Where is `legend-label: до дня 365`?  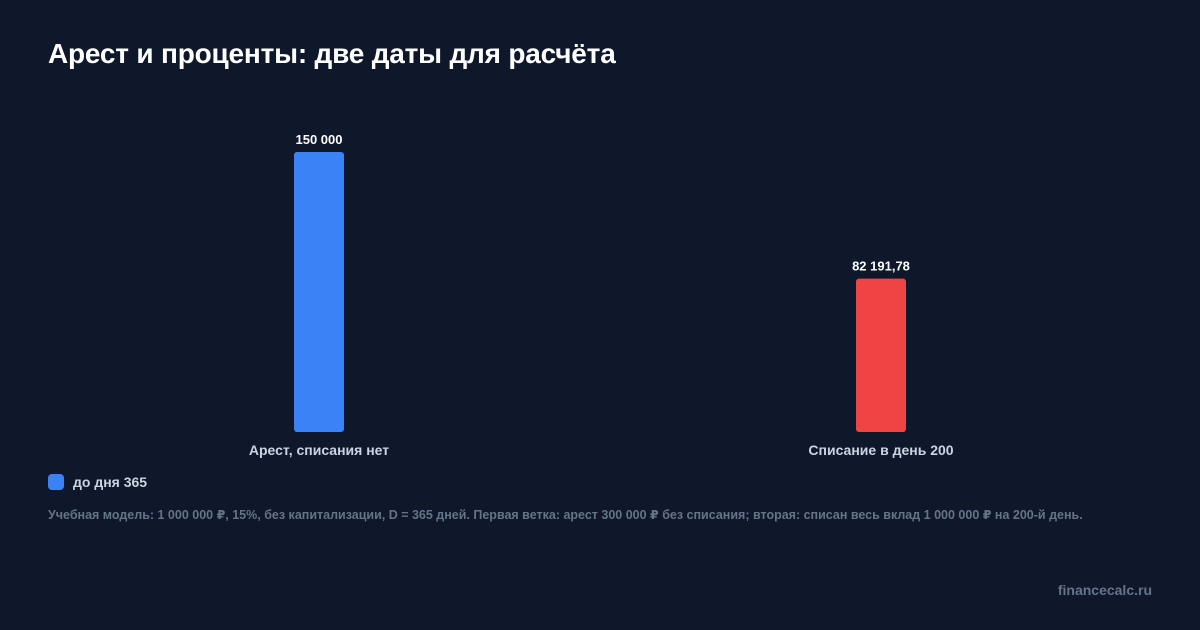 legend-label: до дня 365 is located at coordinates (110, 482).